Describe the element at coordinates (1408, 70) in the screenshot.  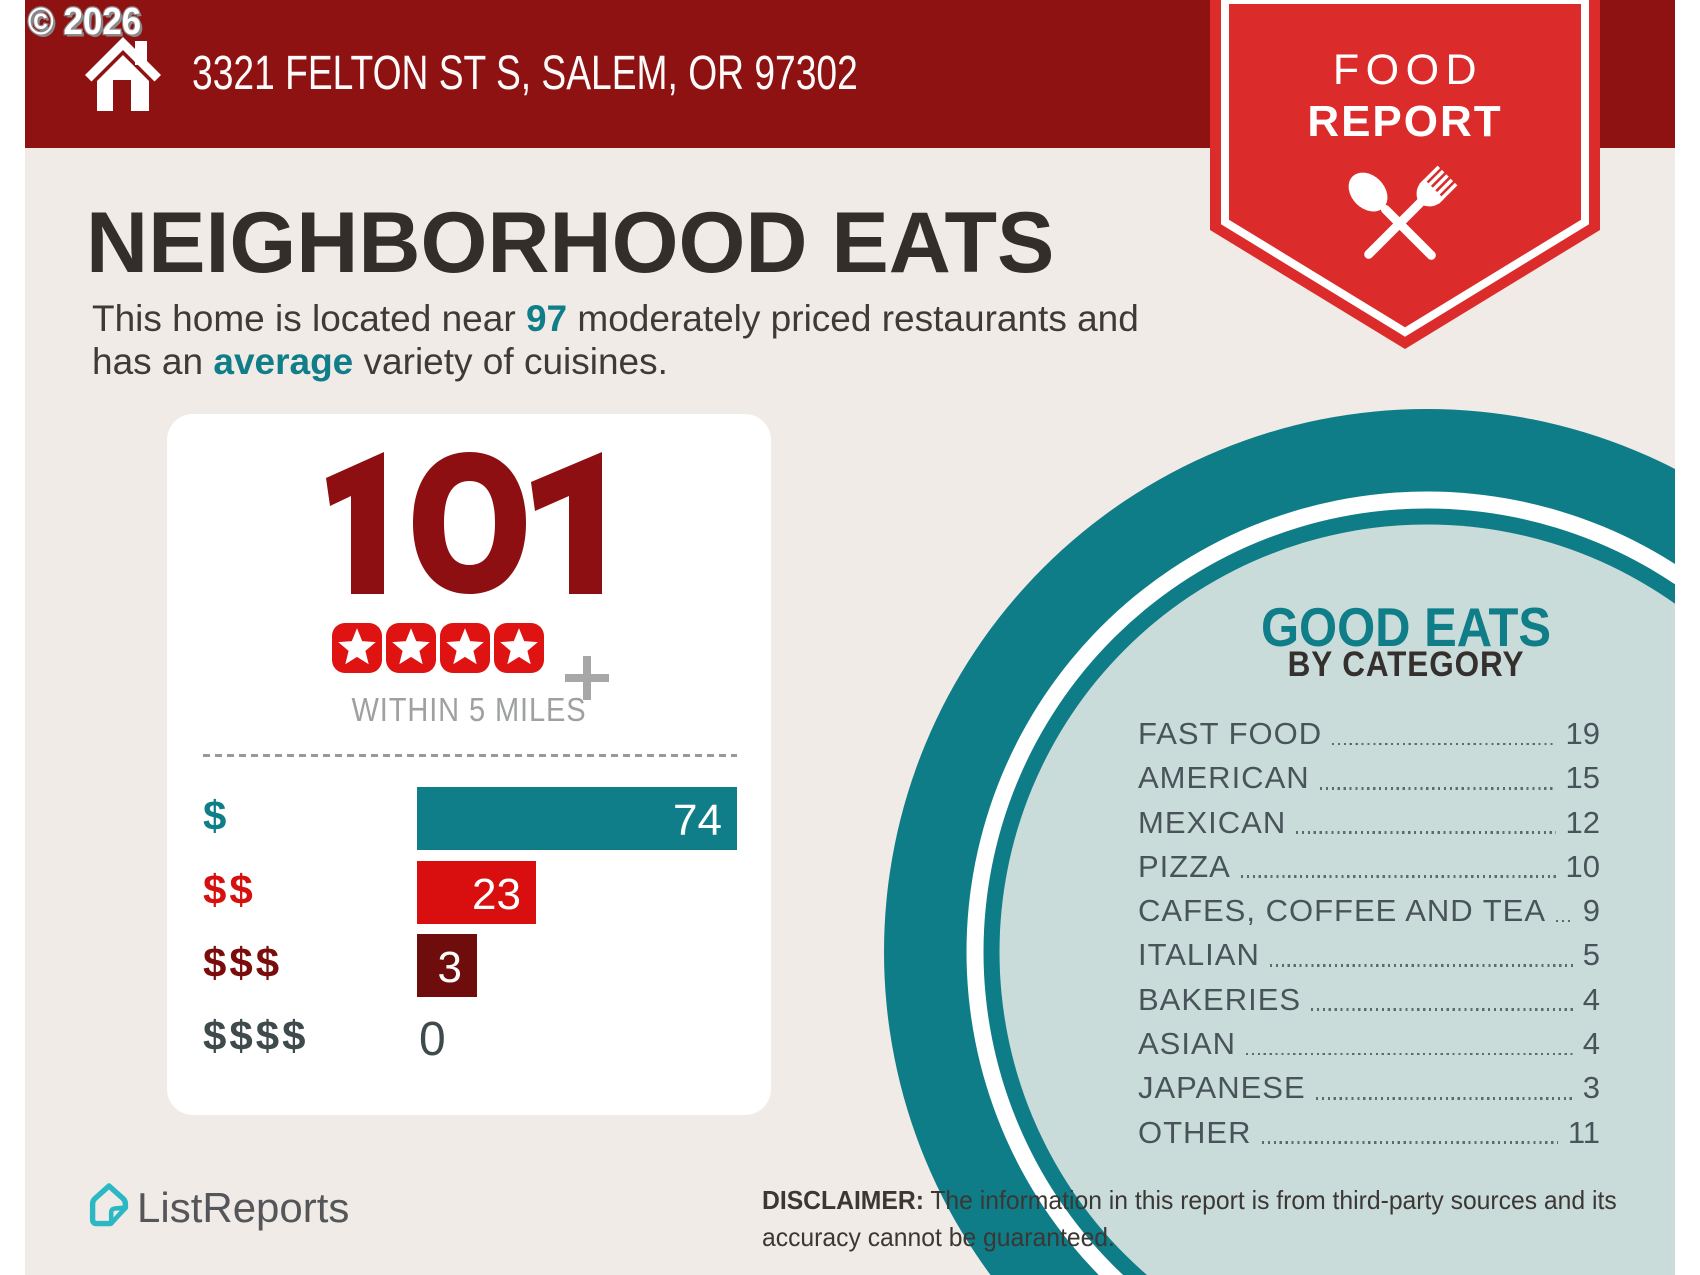
I see `svg-text: FOOD` at that location.